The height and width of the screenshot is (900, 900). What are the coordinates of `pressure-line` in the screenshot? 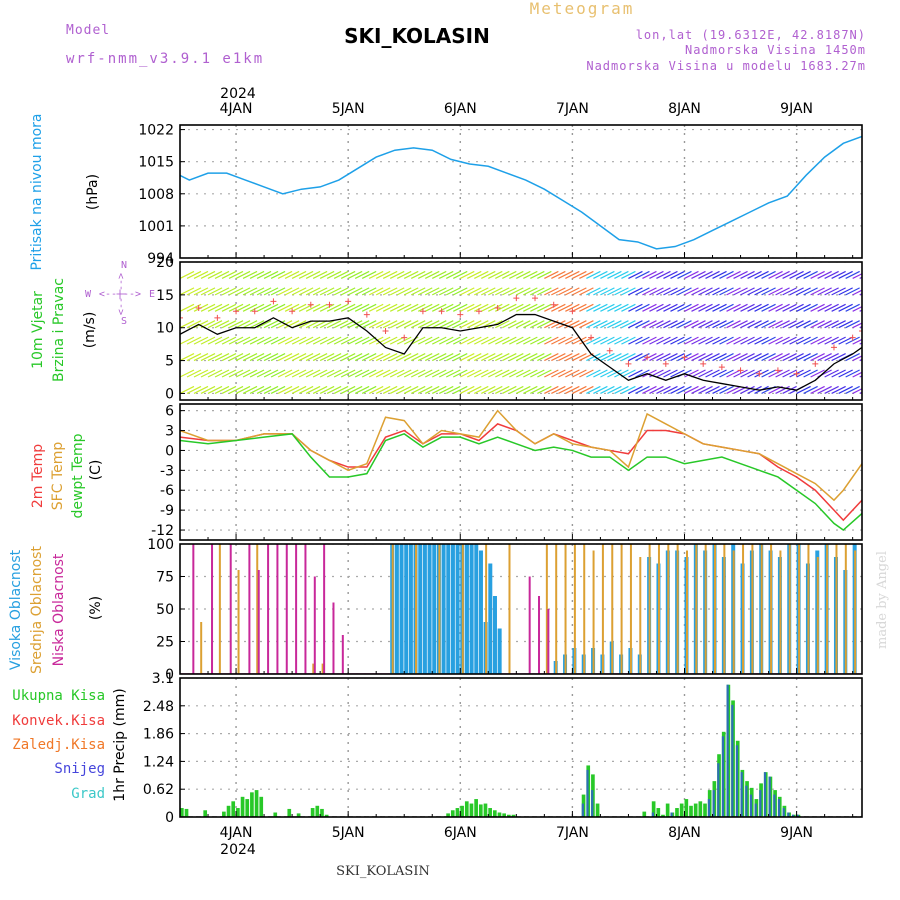 It's located at (521, 192).